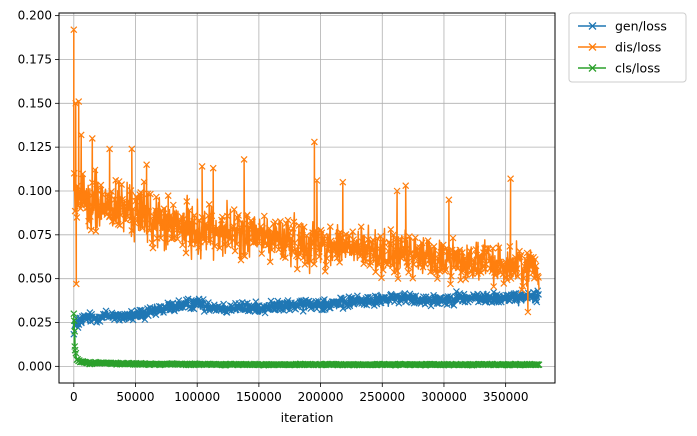 This screenshot has width=697, height=436. I want to click on y-tick-label: 0.125, so click(35, 147).